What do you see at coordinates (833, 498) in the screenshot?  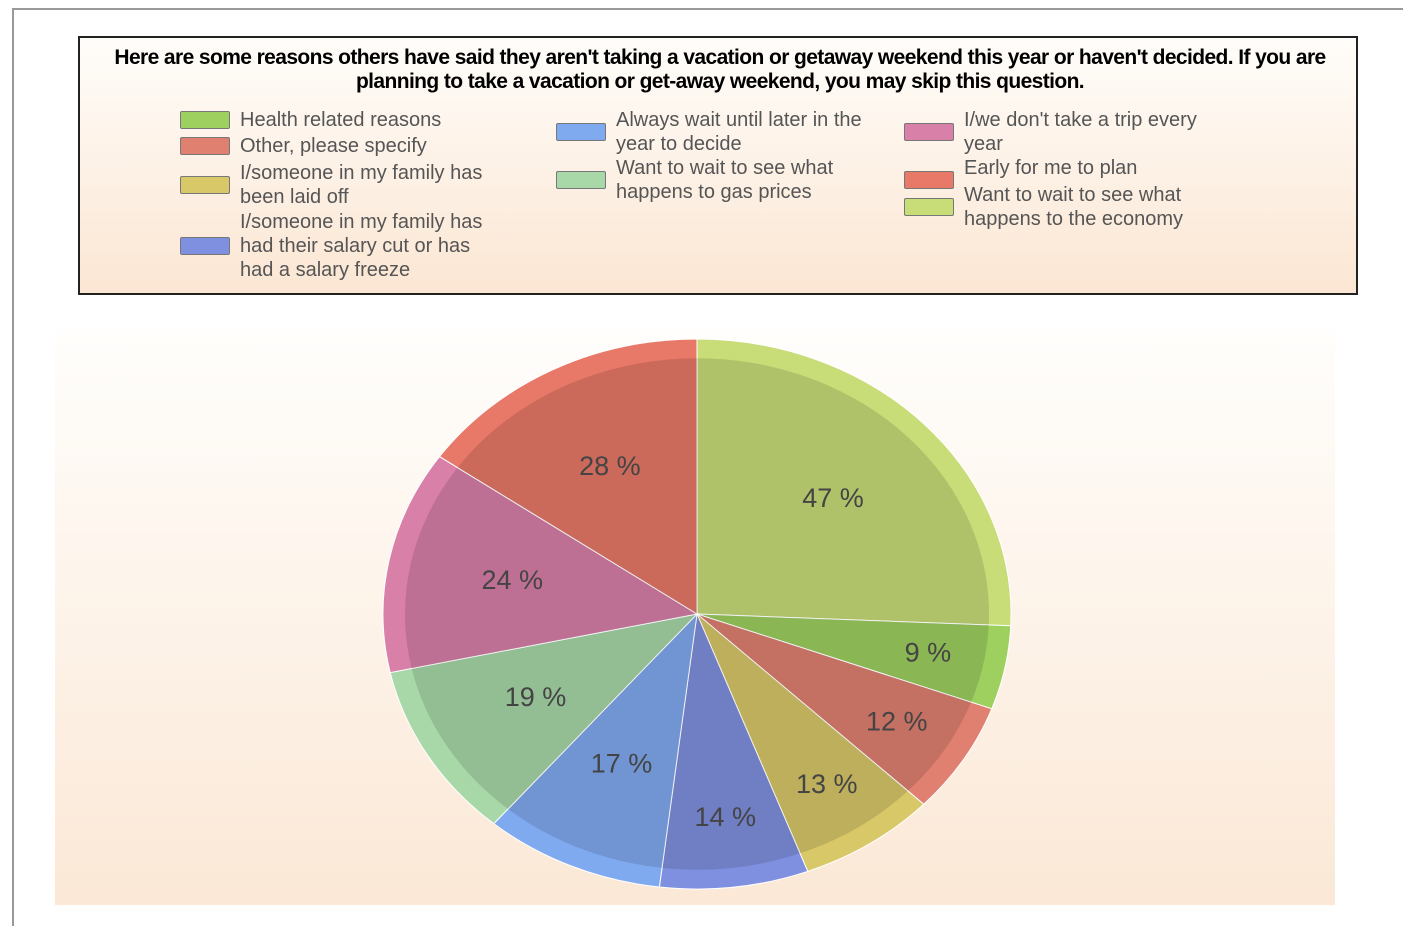 I see `data-label: 47 %` at bounding box center [833, 498].